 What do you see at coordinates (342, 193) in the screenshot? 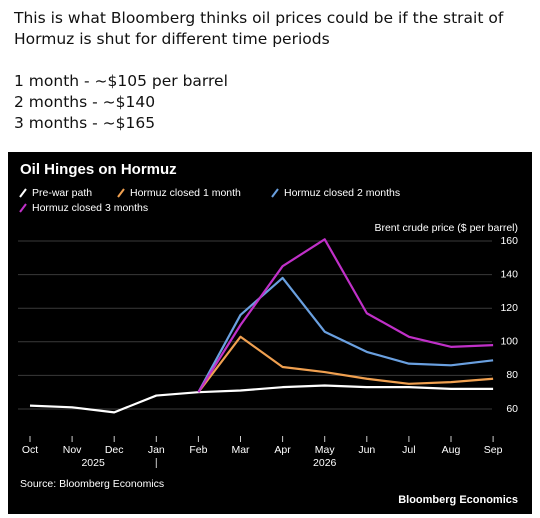
I see `legend-label: Hormuz closed 2 months` at bounding box center [342, 193].